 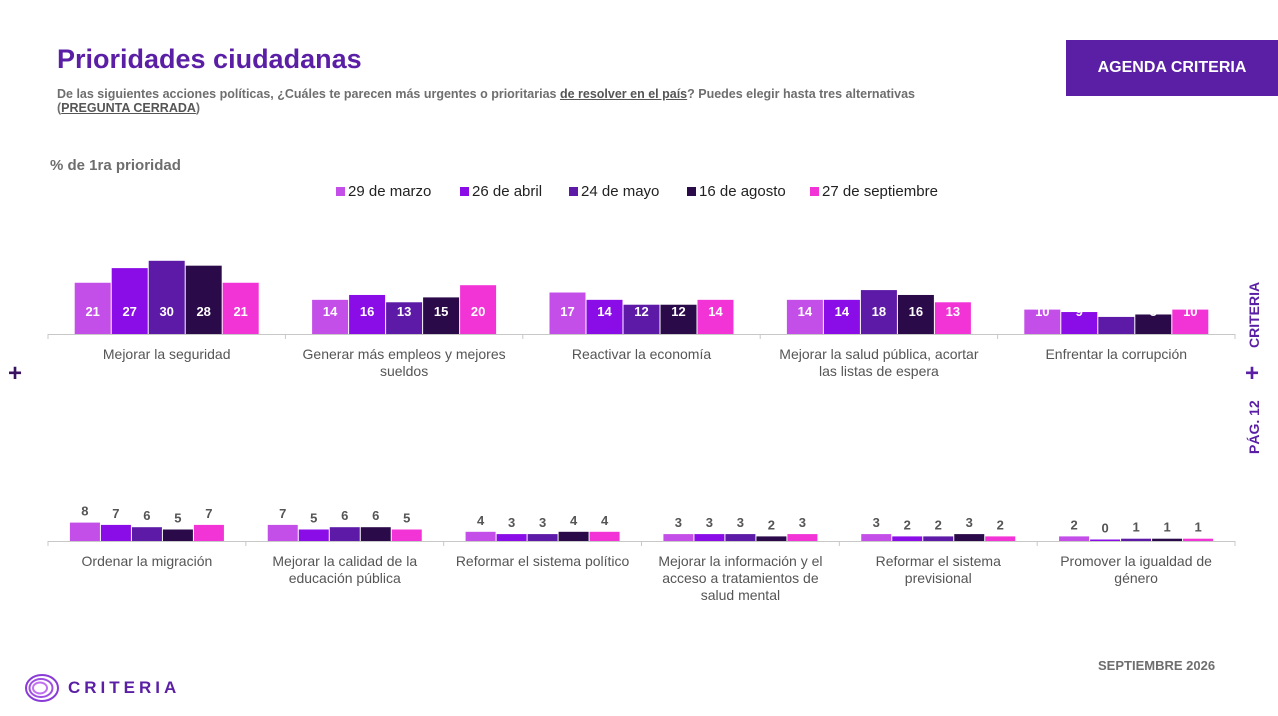 What do you see at coordinates (177, 518) in the screenshot?
I see `data-label: 5` at bounding box center [177, 518].